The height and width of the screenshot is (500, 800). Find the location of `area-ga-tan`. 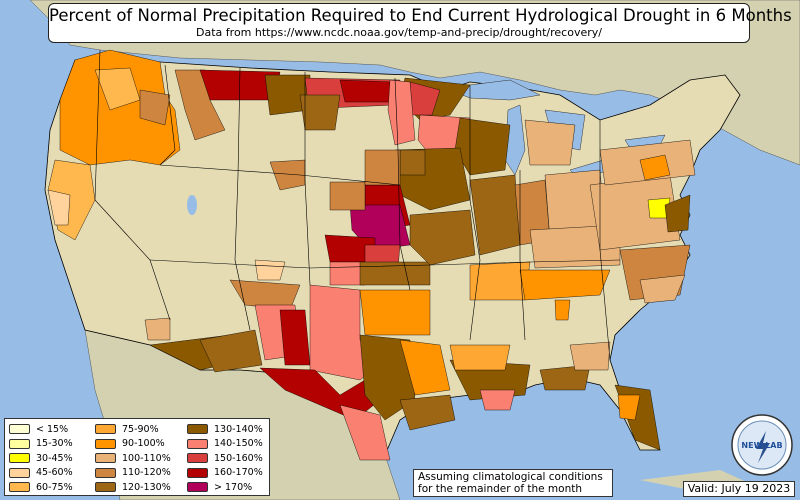

area-ga-tan is located at coordinates (590, 356).